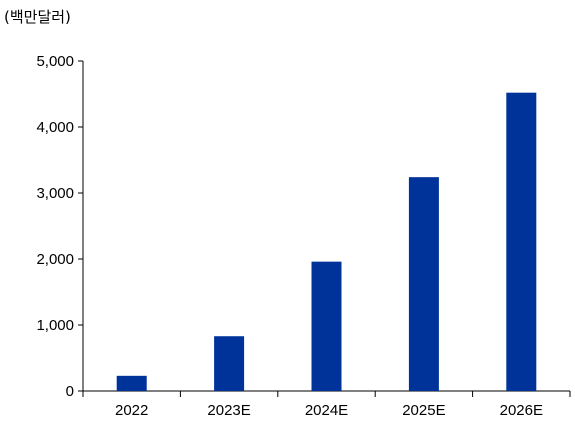 This screenshot has height=421, width=575. I want to click on bar-2026e, so click(521, 242).